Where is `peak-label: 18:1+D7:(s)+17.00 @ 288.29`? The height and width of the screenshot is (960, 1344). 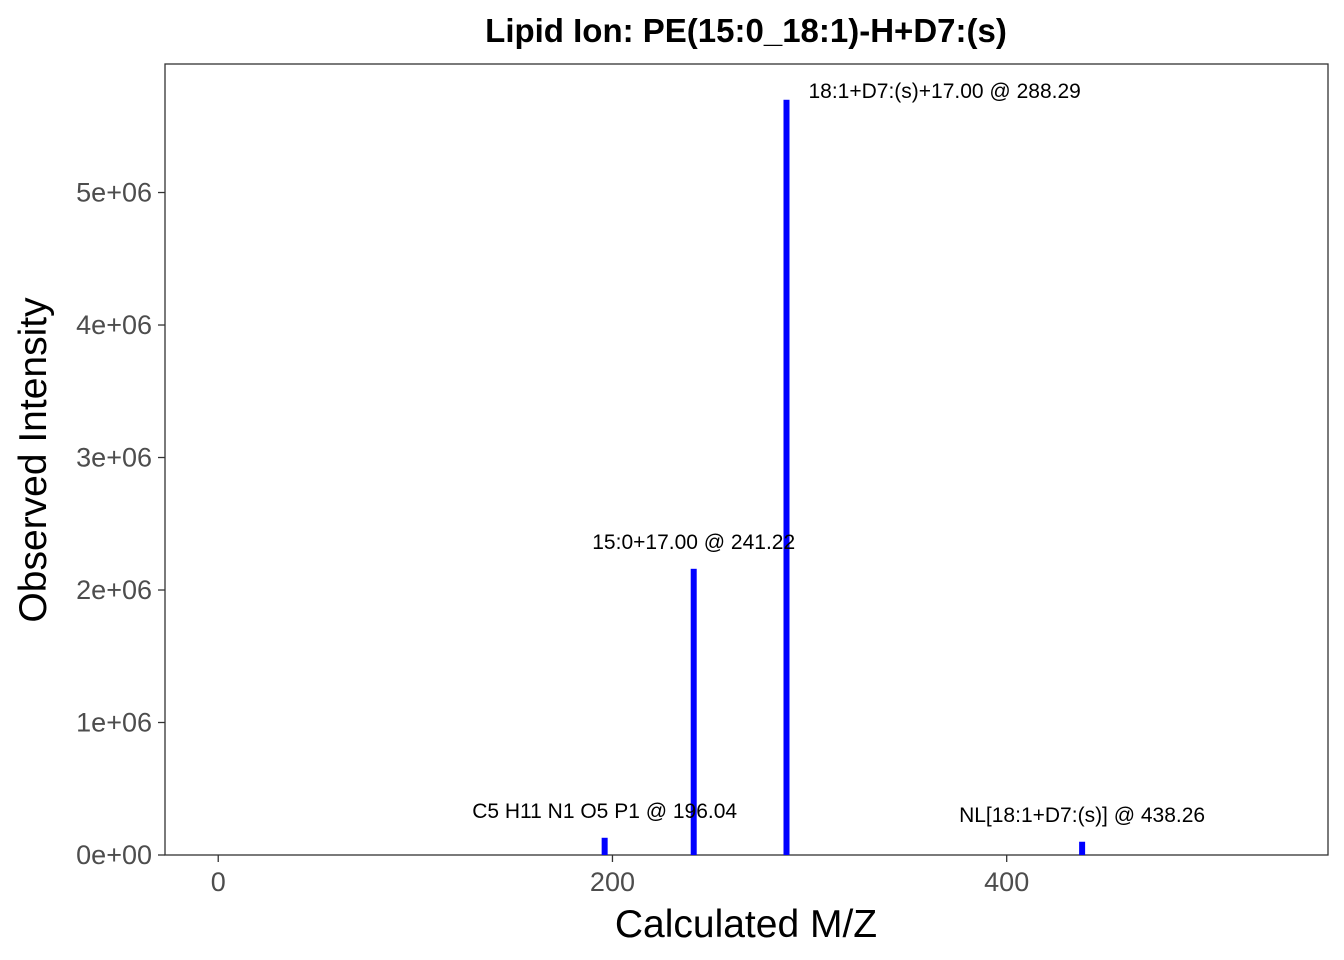 peak-label: 18:1+D7:(s)+17.00 @ 288.29 is located at coordinates (944, 91).